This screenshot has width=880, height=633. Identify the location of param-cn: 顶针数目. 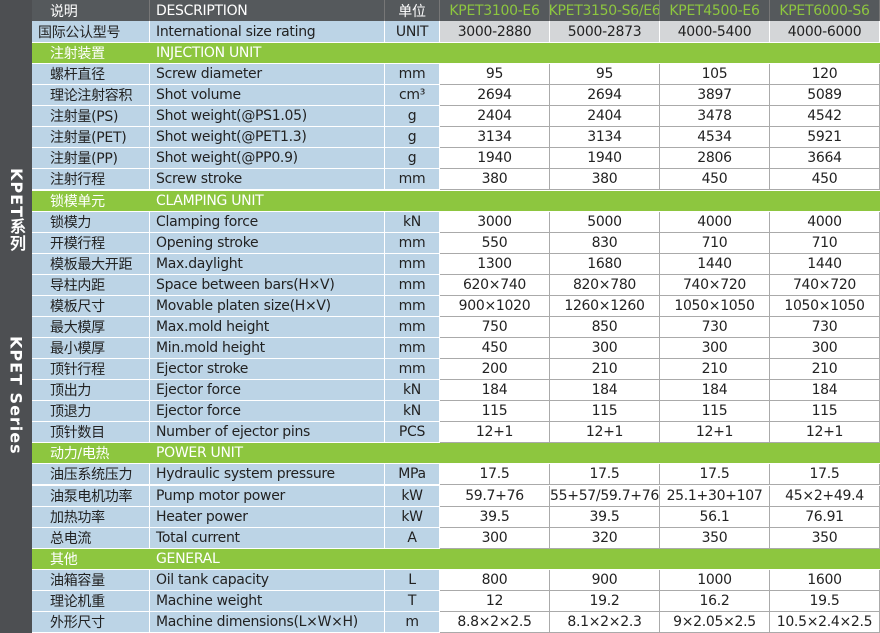
(91, 433).